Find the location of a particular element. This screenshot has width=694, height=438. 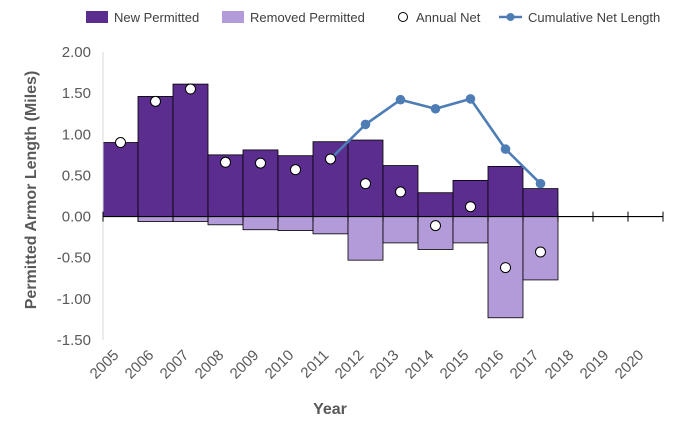

legend-marker-annual-net is located at coordinates (403, 17).